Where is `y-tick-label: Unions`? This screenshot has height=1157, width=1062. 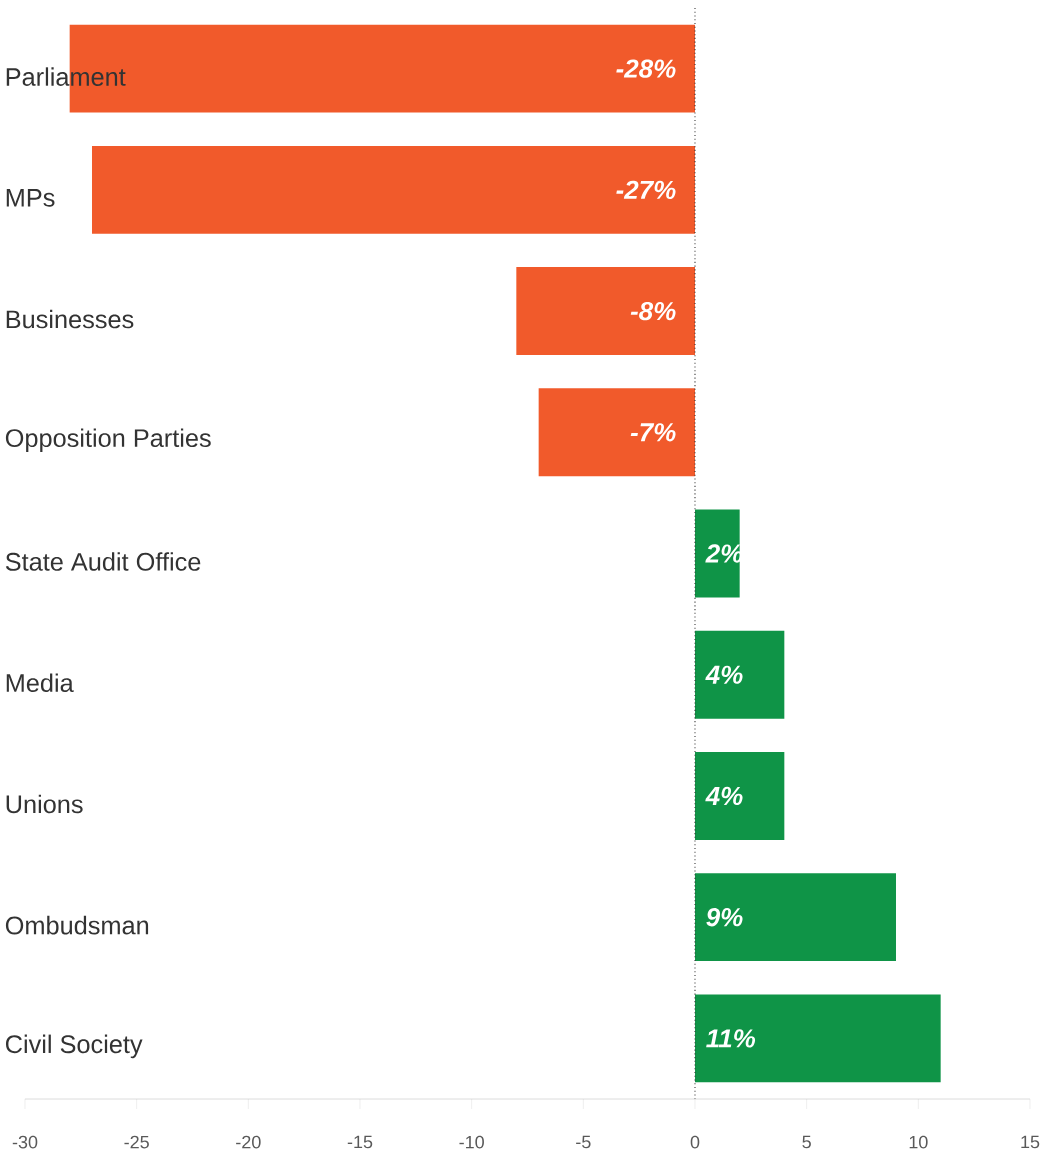 y-tick-label: Unions is located at coordinates (44, 804).